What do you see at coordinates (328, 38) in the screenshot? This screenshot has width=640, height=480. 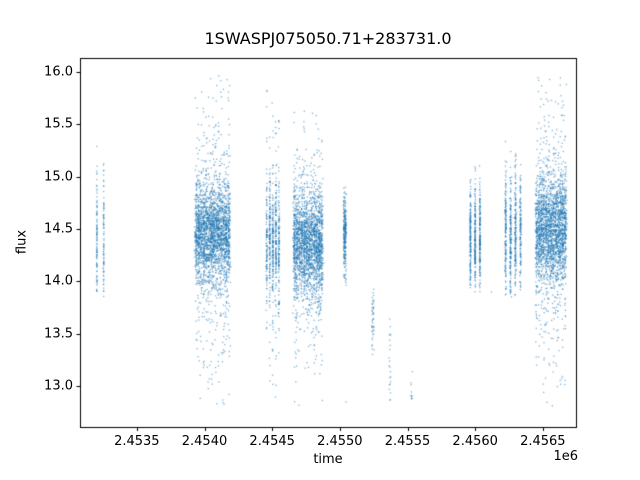 I see `chart-title: 1SWASPJ075050.71+283731.0` at bounding box center [328, 38].